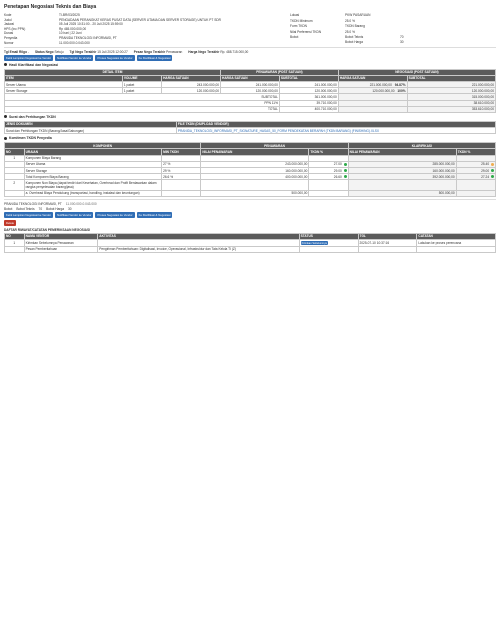 The image size is (500, 627). Describe the element at coordinates (81, 203) in the screenshot. I see `second-nomor: 11.000.000.0.043.000` at that location.